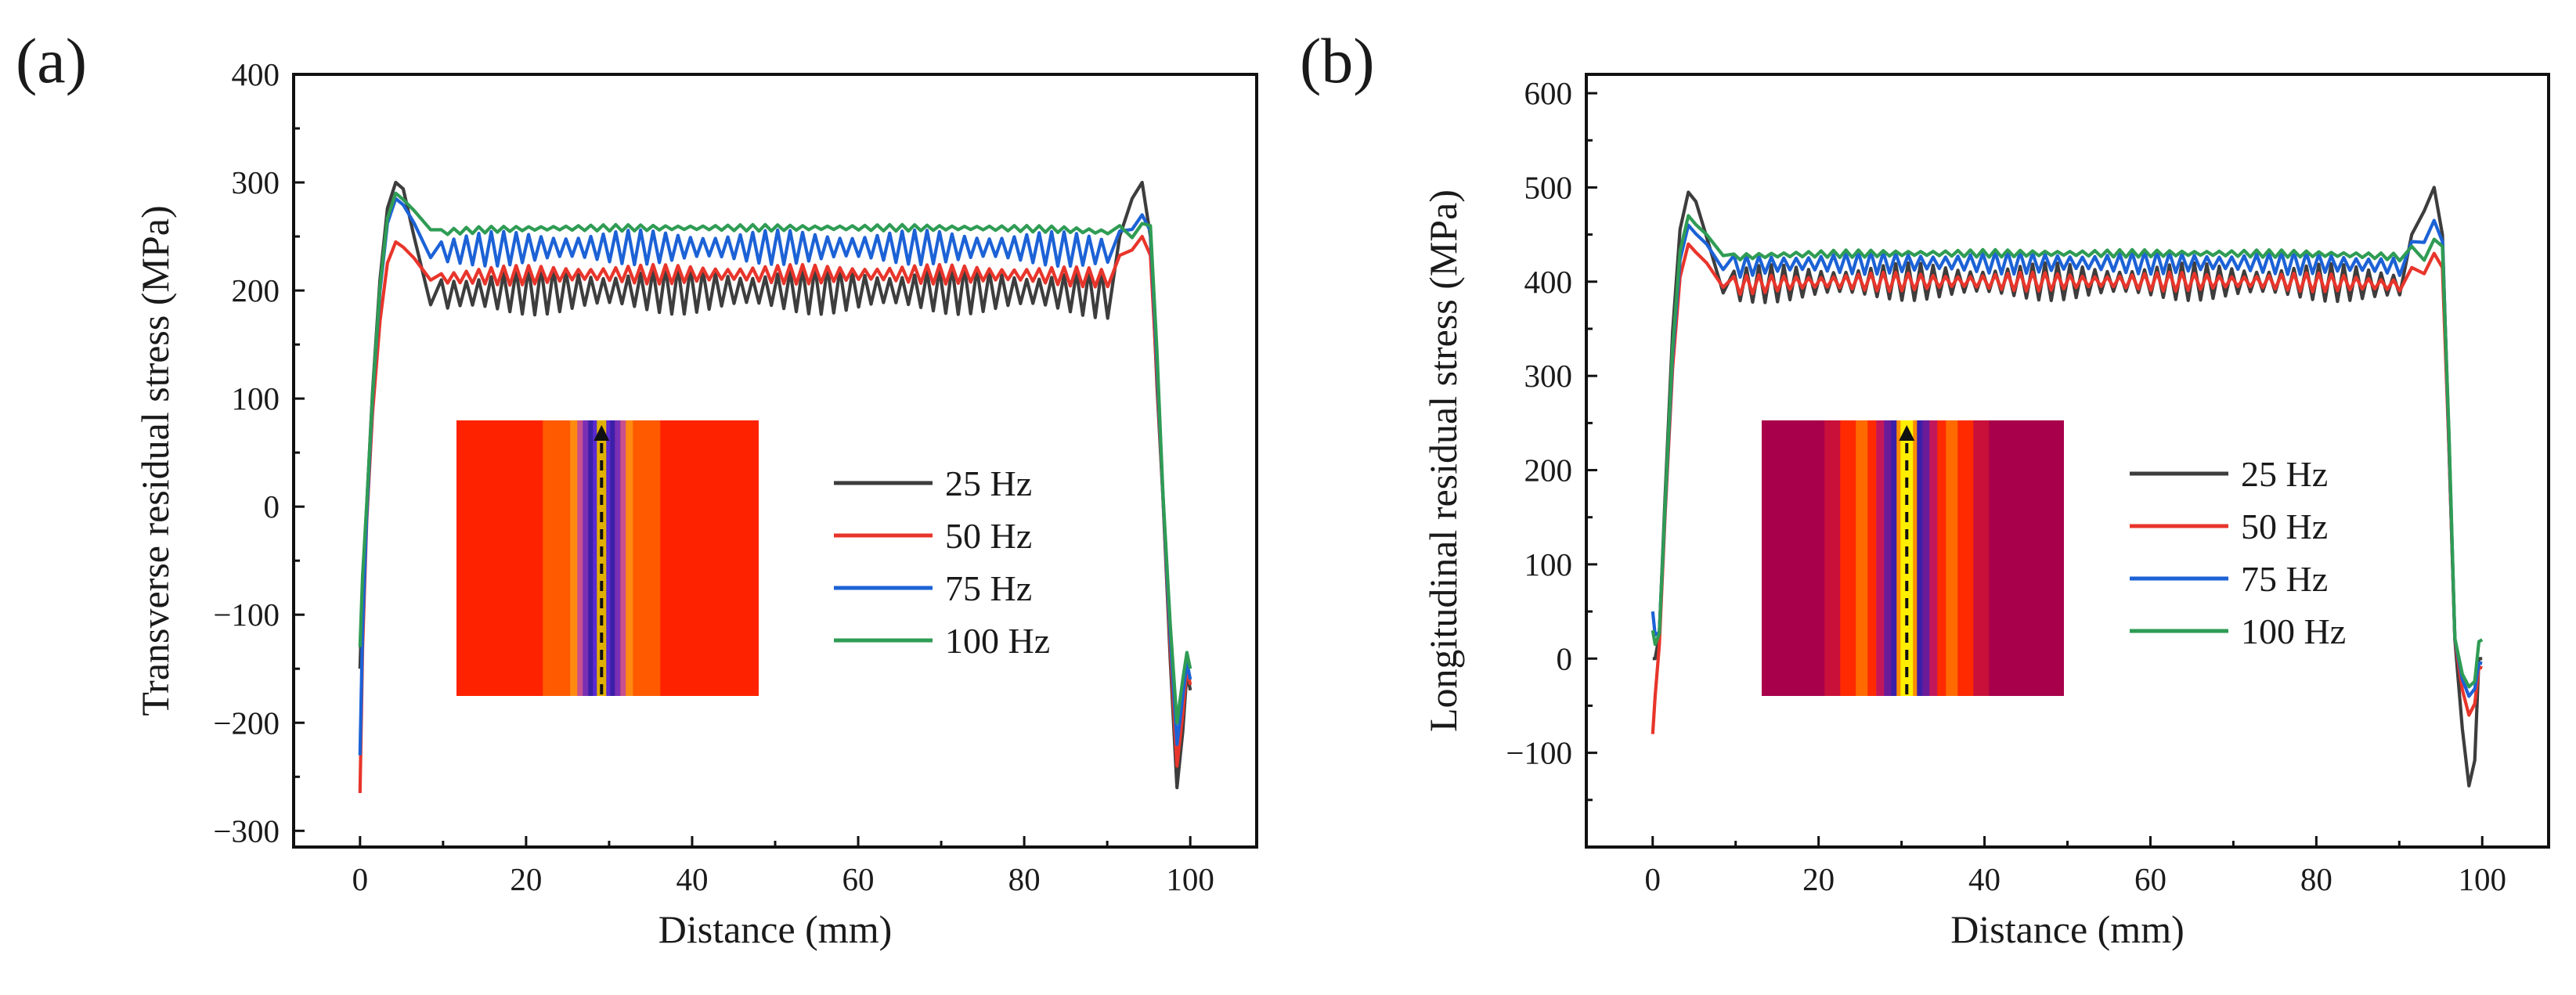 The image size is (2576, 995). What do you see at coordinates (155, 460) in the screenshot?
I see `y-axis-title: Transverse residual stress (MPa)` at bounding box center [155, 460].